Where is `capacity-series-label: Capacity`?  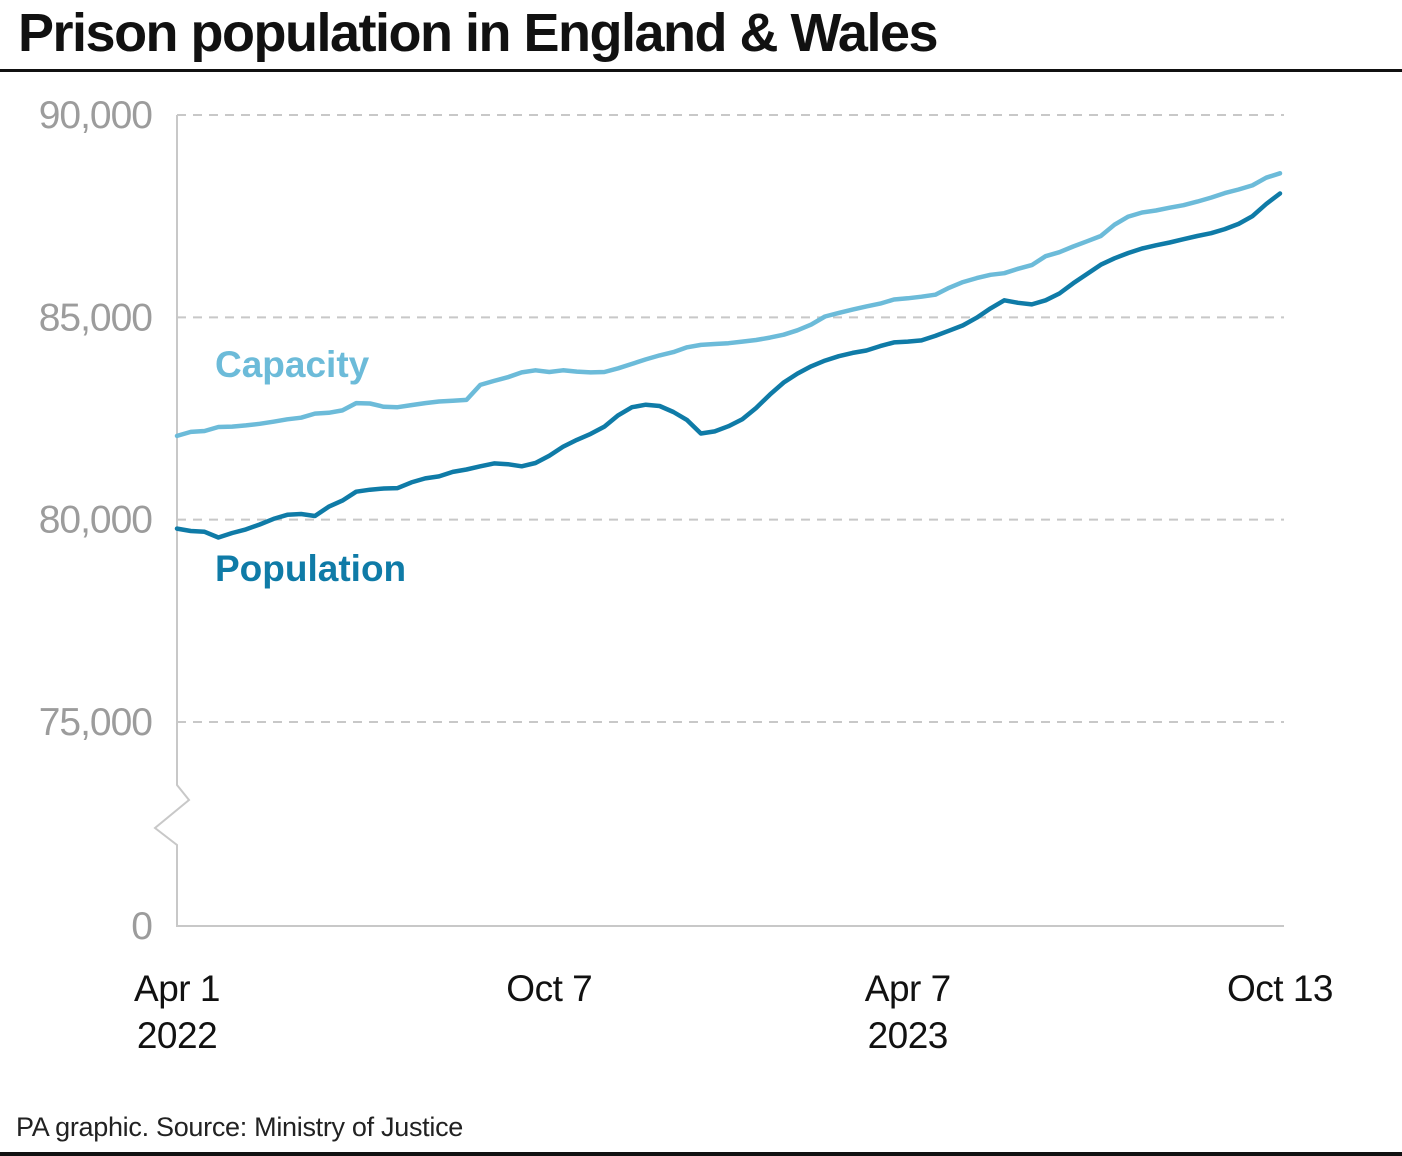
capacity-series-label: Capacity is located at coordinates (292, 364).